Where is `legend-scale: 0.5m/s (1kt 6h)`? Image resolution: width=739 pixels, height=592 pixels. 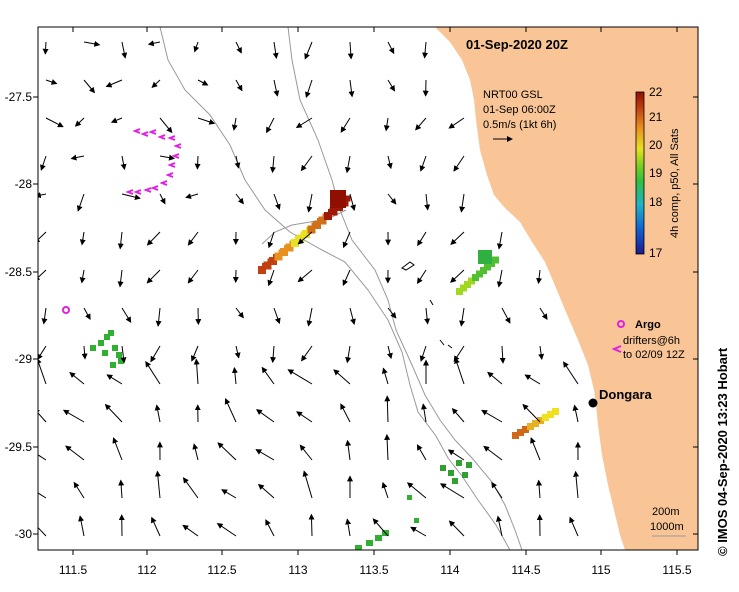
legend-scale: 0.5m/s (1kt 6h) is located at coordinates (519, 125).